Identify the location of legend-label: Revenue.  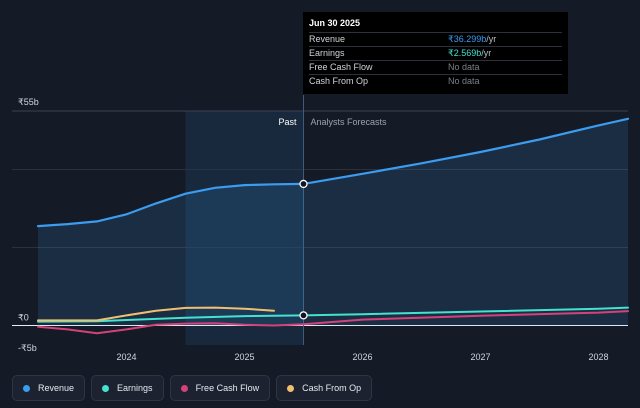
(56, 388).